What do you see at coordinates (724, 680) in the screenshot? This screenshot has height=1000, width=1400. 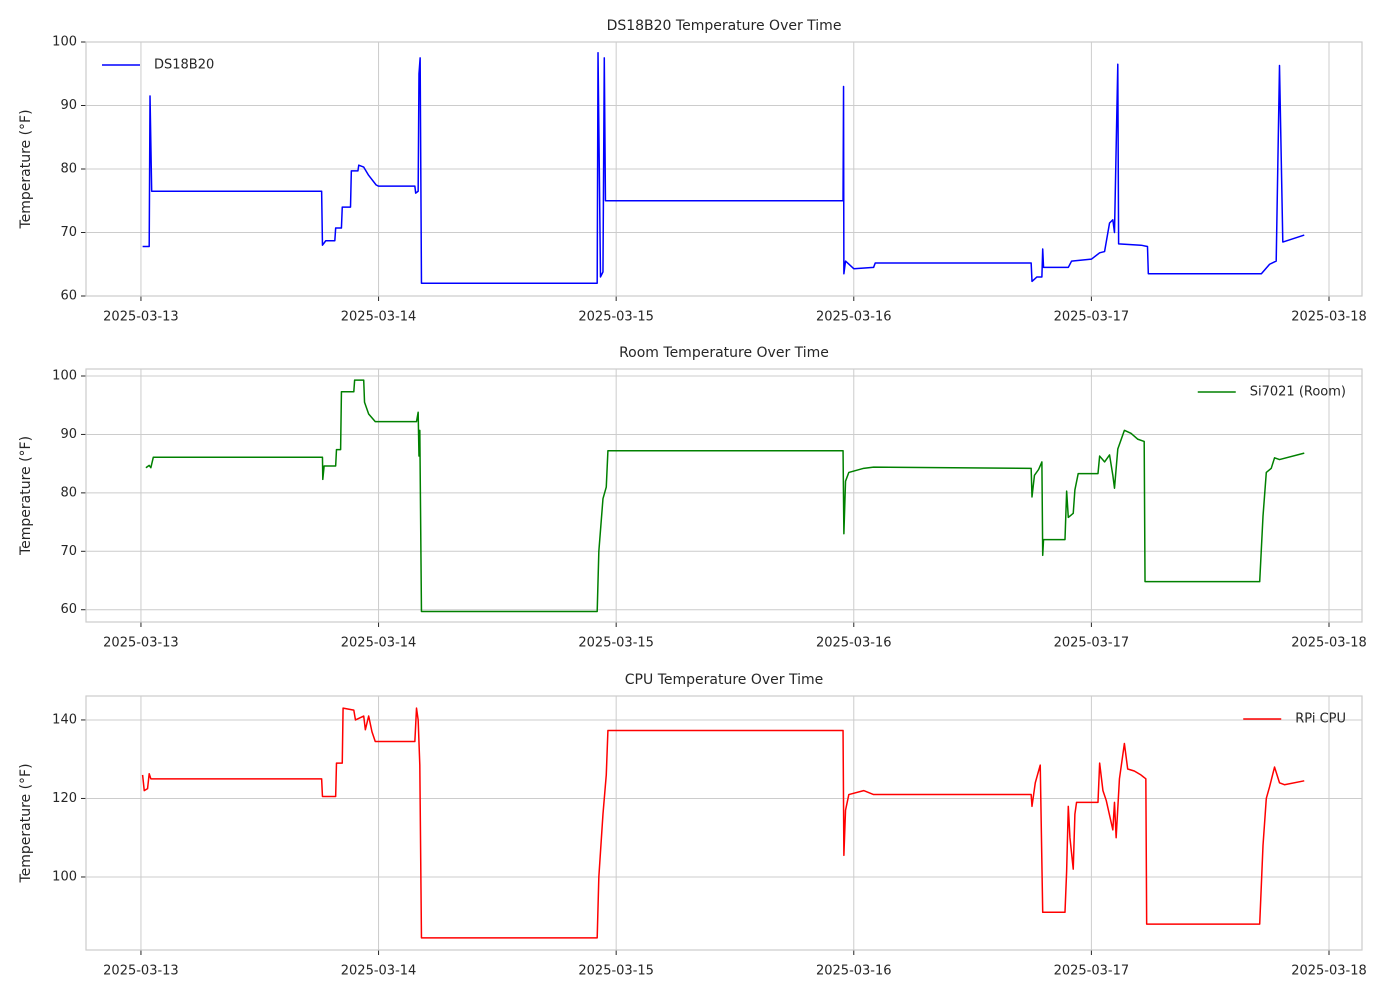 I see `chart-title: CPU Temperature Over Time` at bounding box center [724, 680].